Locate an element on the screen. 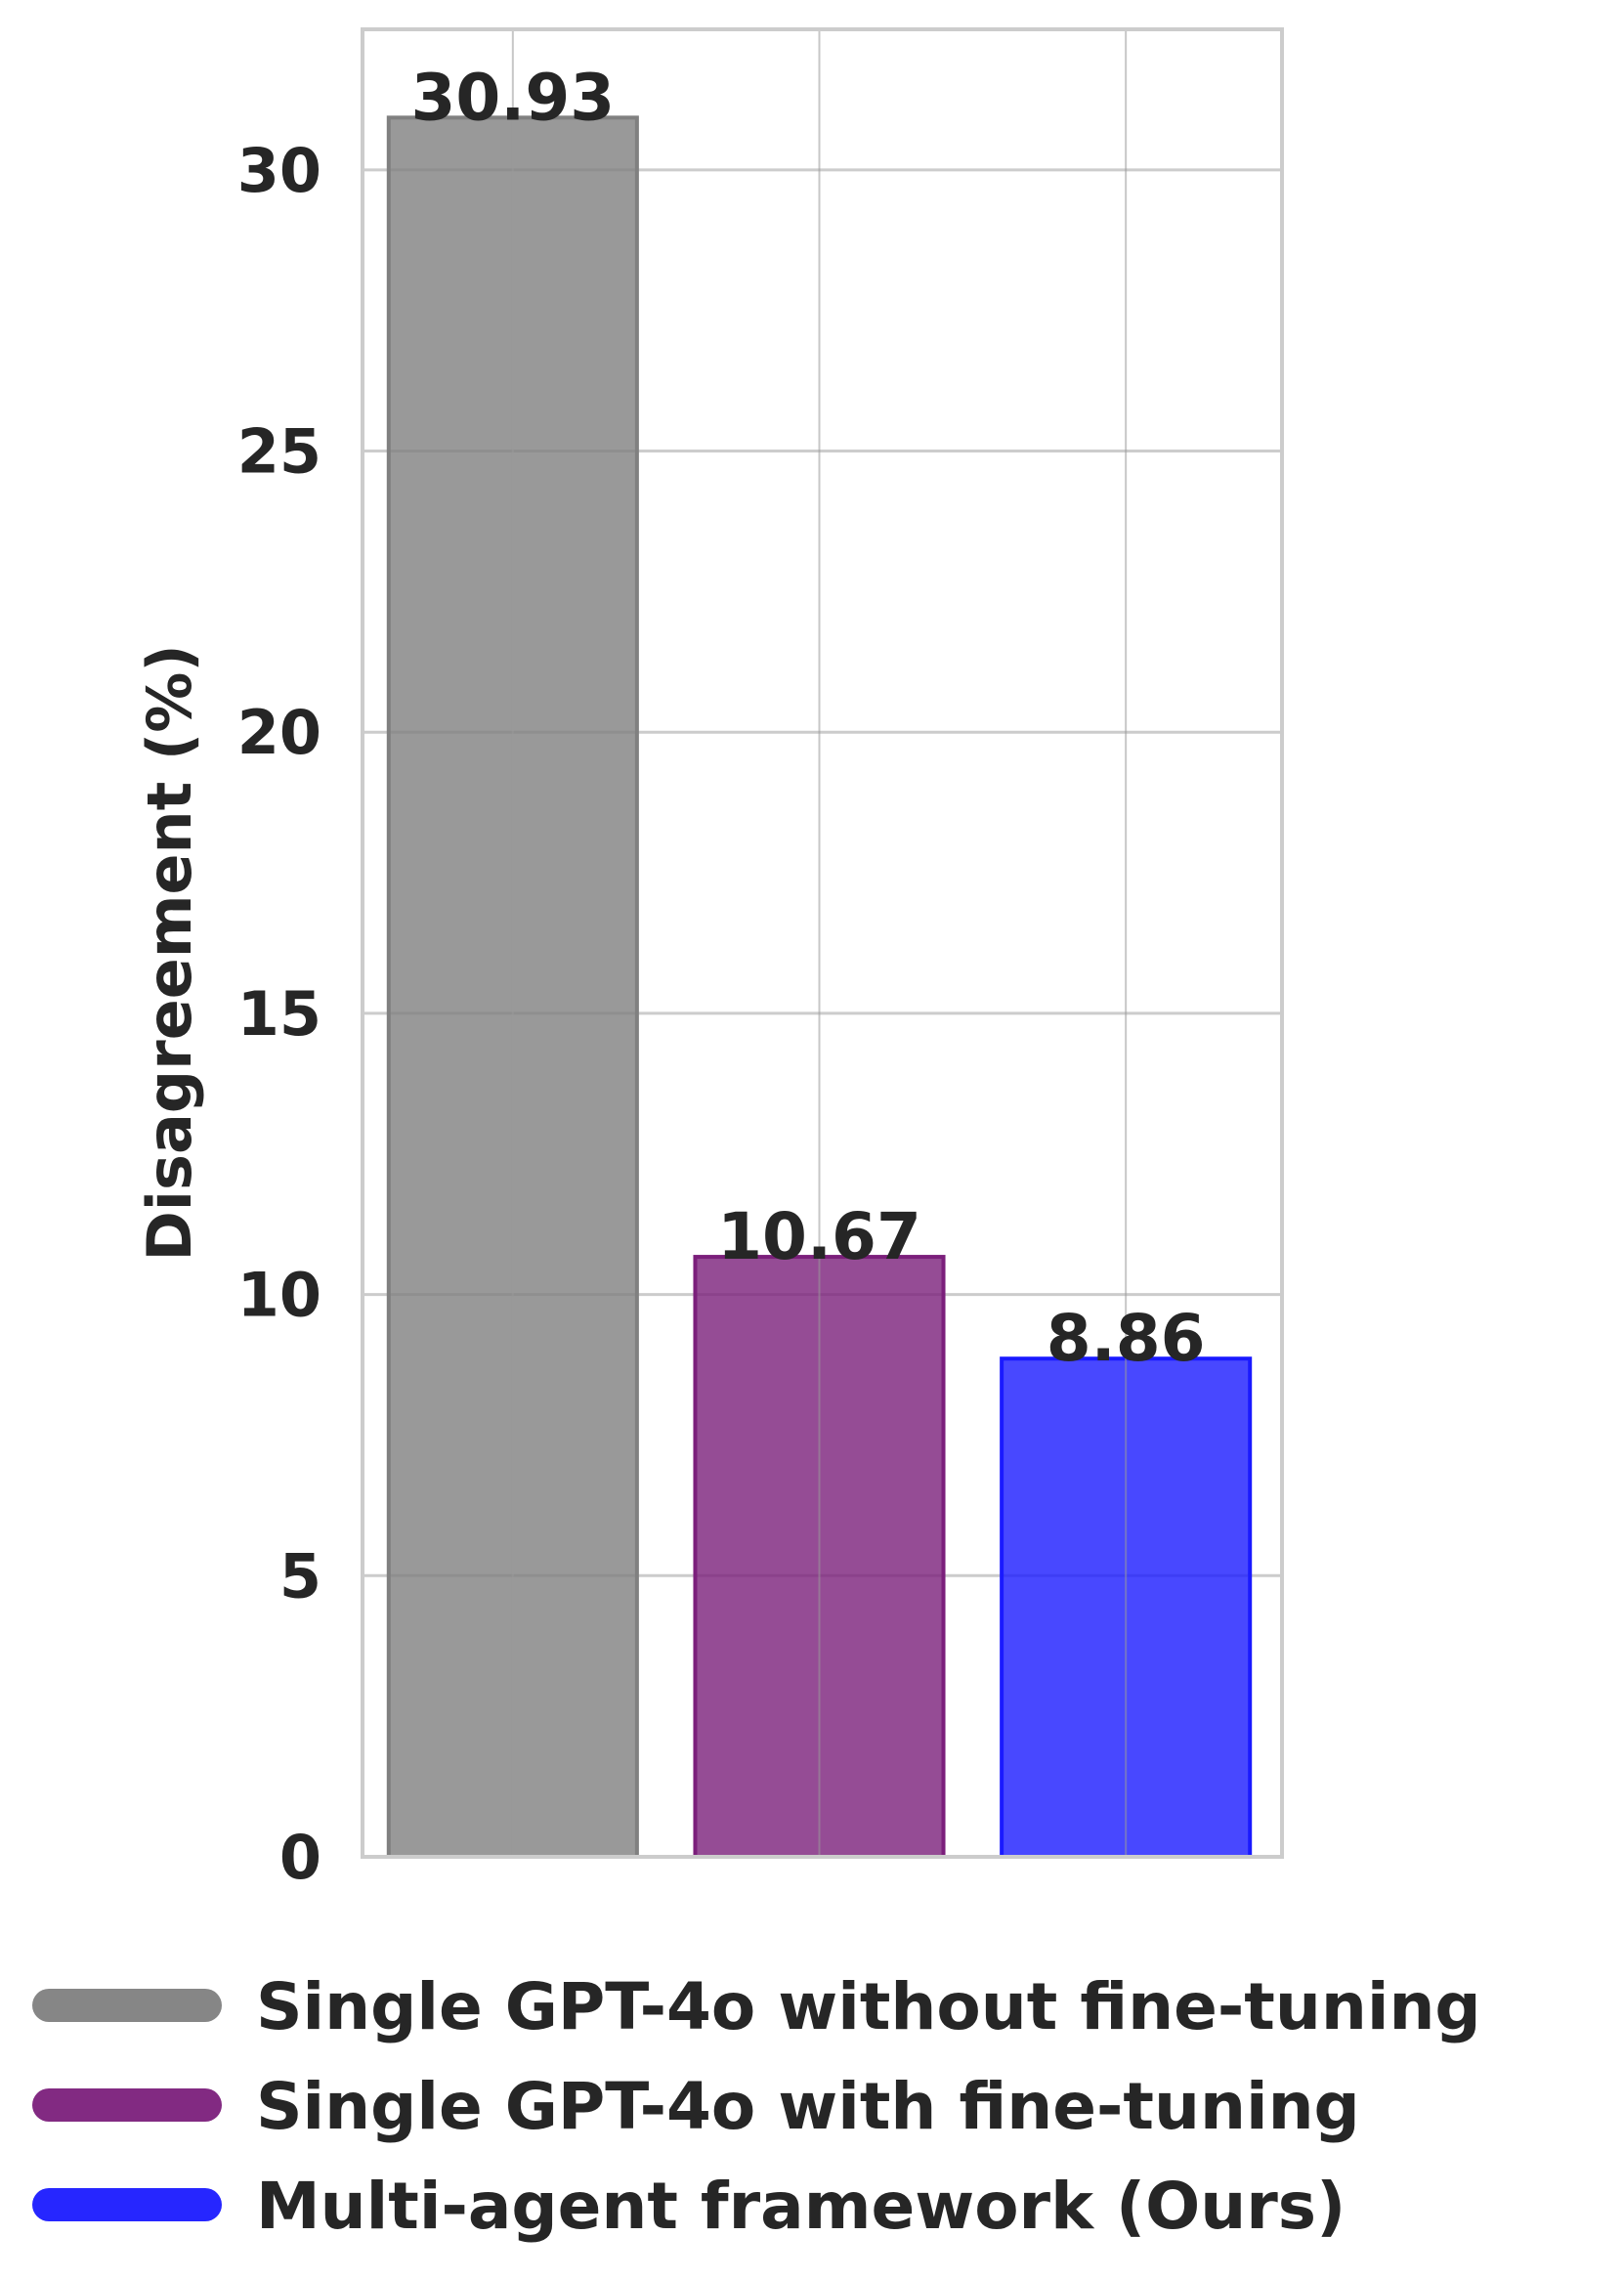 The width and height of the screenshot is (1624, 2279). y-tick-label: 25 is located at coordinates (279, 452).